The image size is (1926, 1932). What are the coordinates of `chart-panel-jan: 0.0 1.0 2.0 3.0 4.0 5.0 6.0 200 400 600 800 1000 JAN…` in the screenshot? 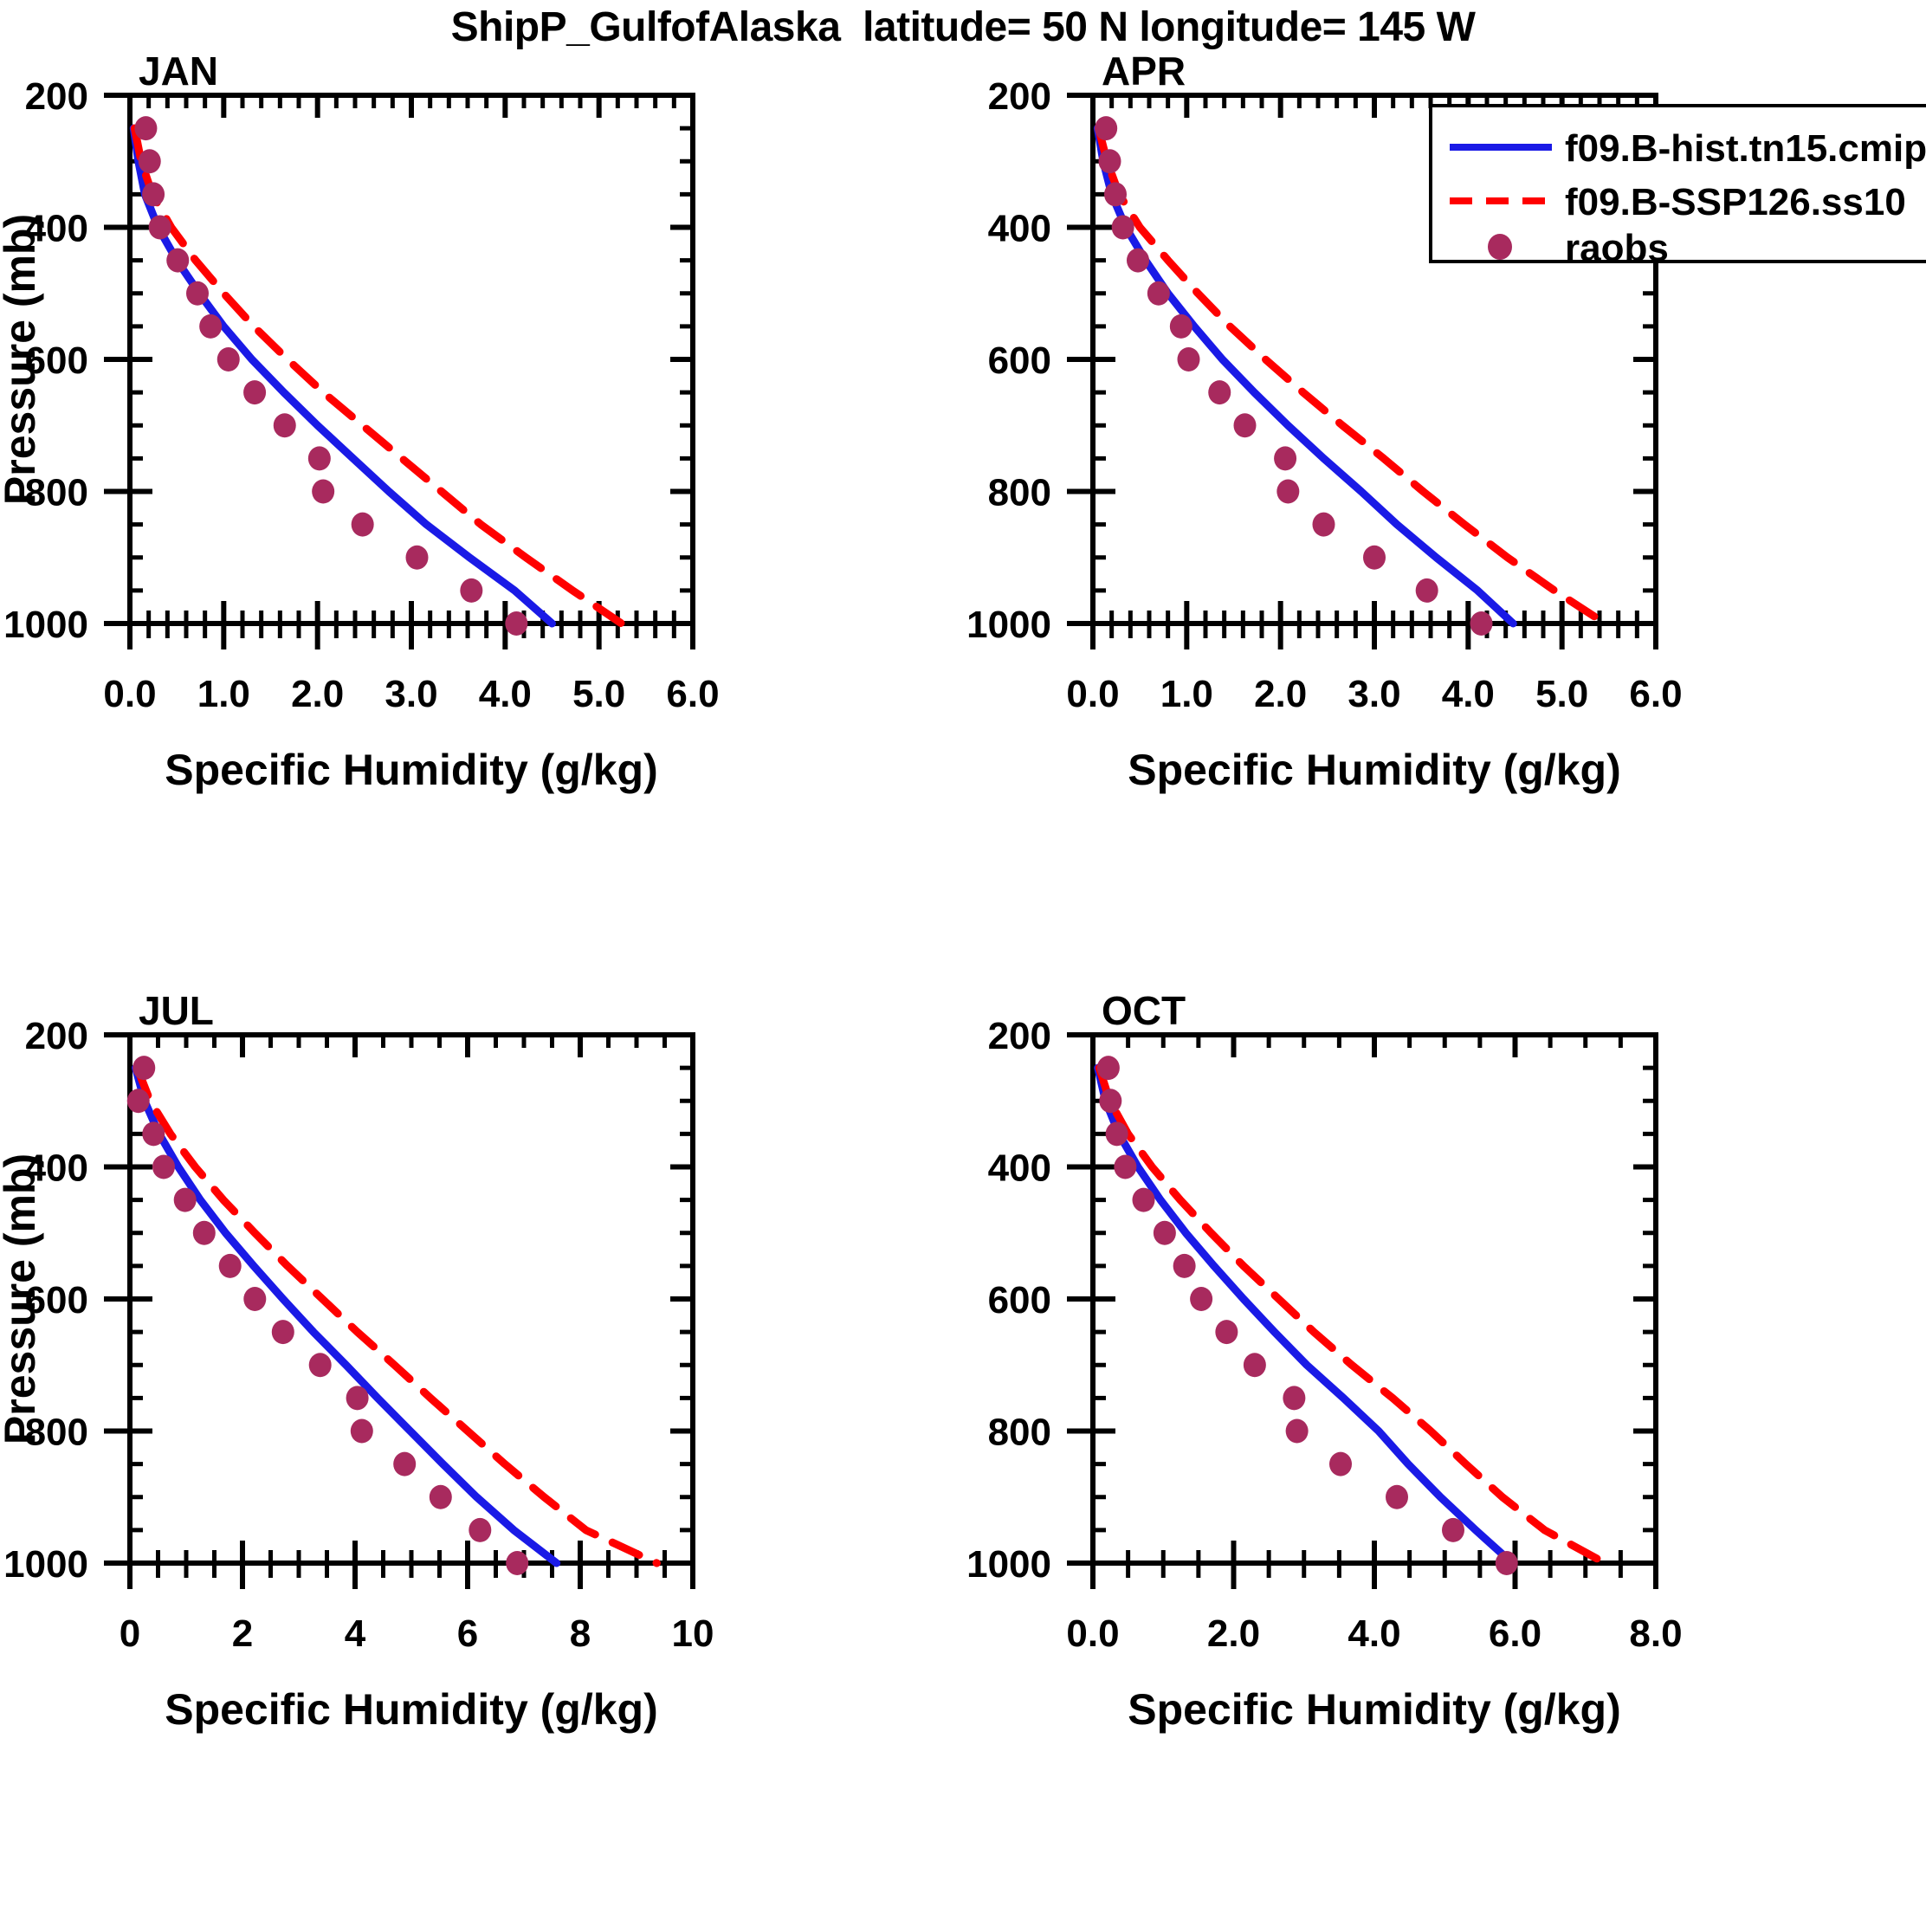 It's located at (360, 423).